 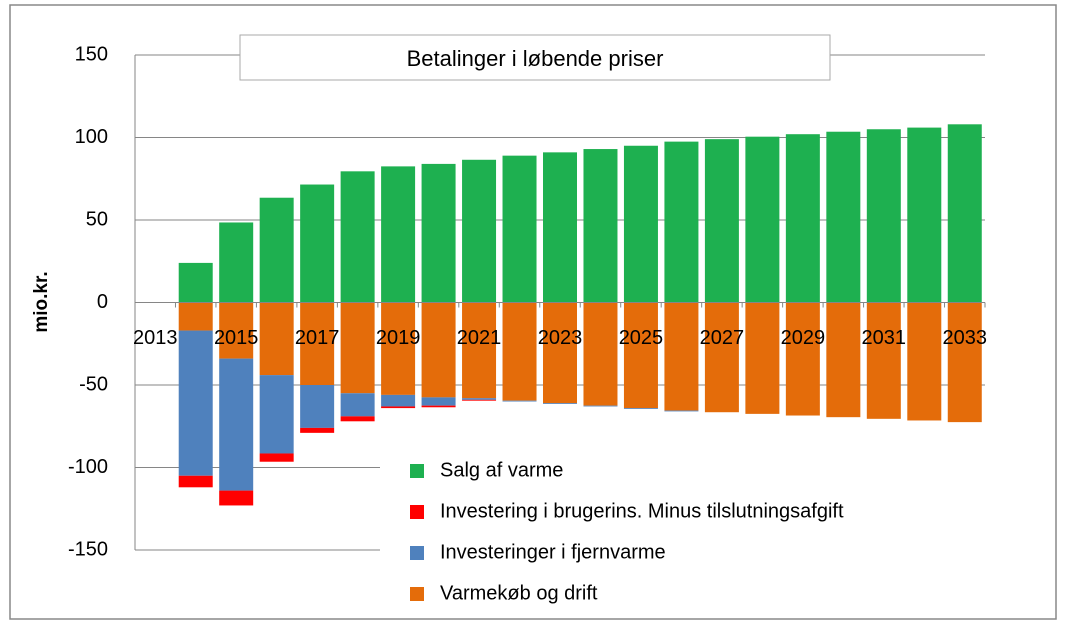 I want to click on x-tick-label: 2023, so click(x=560, y=338).